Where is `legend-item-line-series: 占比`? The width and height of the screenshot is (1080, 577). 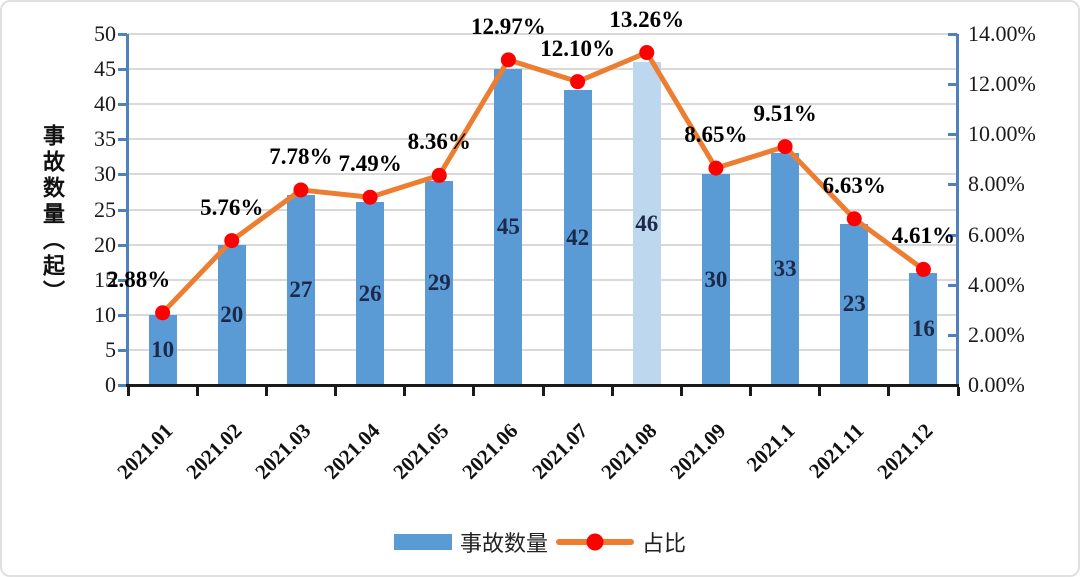
legend-item-line-series: 占比 is located at coordinates (621, 542).